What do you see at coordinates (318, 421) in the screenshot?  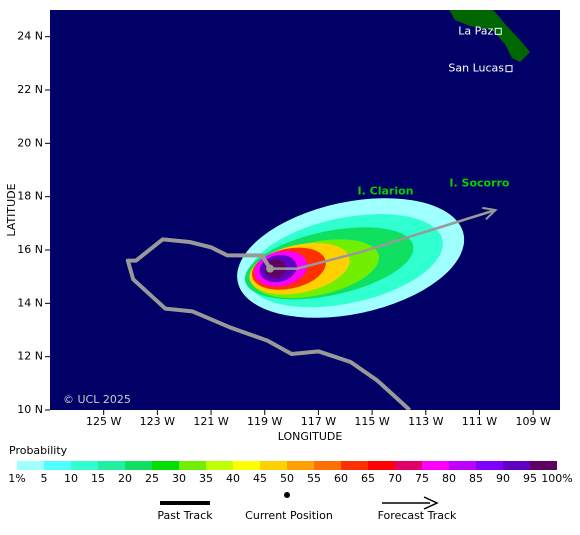 I see `x-tick-label: 117 W` at bounding box center [318, 421].